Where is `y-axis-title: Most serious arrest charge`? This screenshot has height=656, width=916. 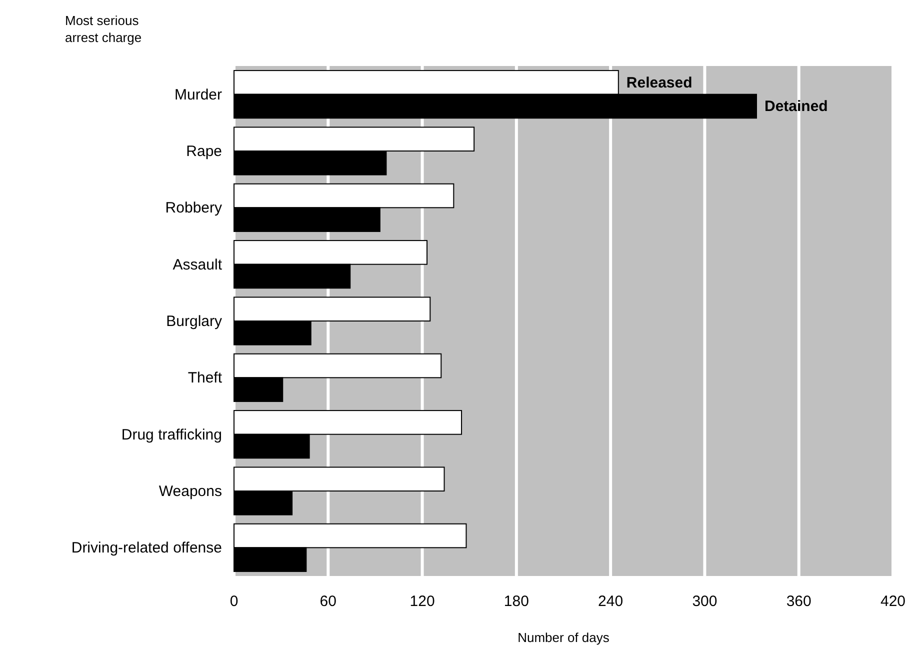 y-axis-title: Most serious arrest charge is located at coordinates (103, 29).